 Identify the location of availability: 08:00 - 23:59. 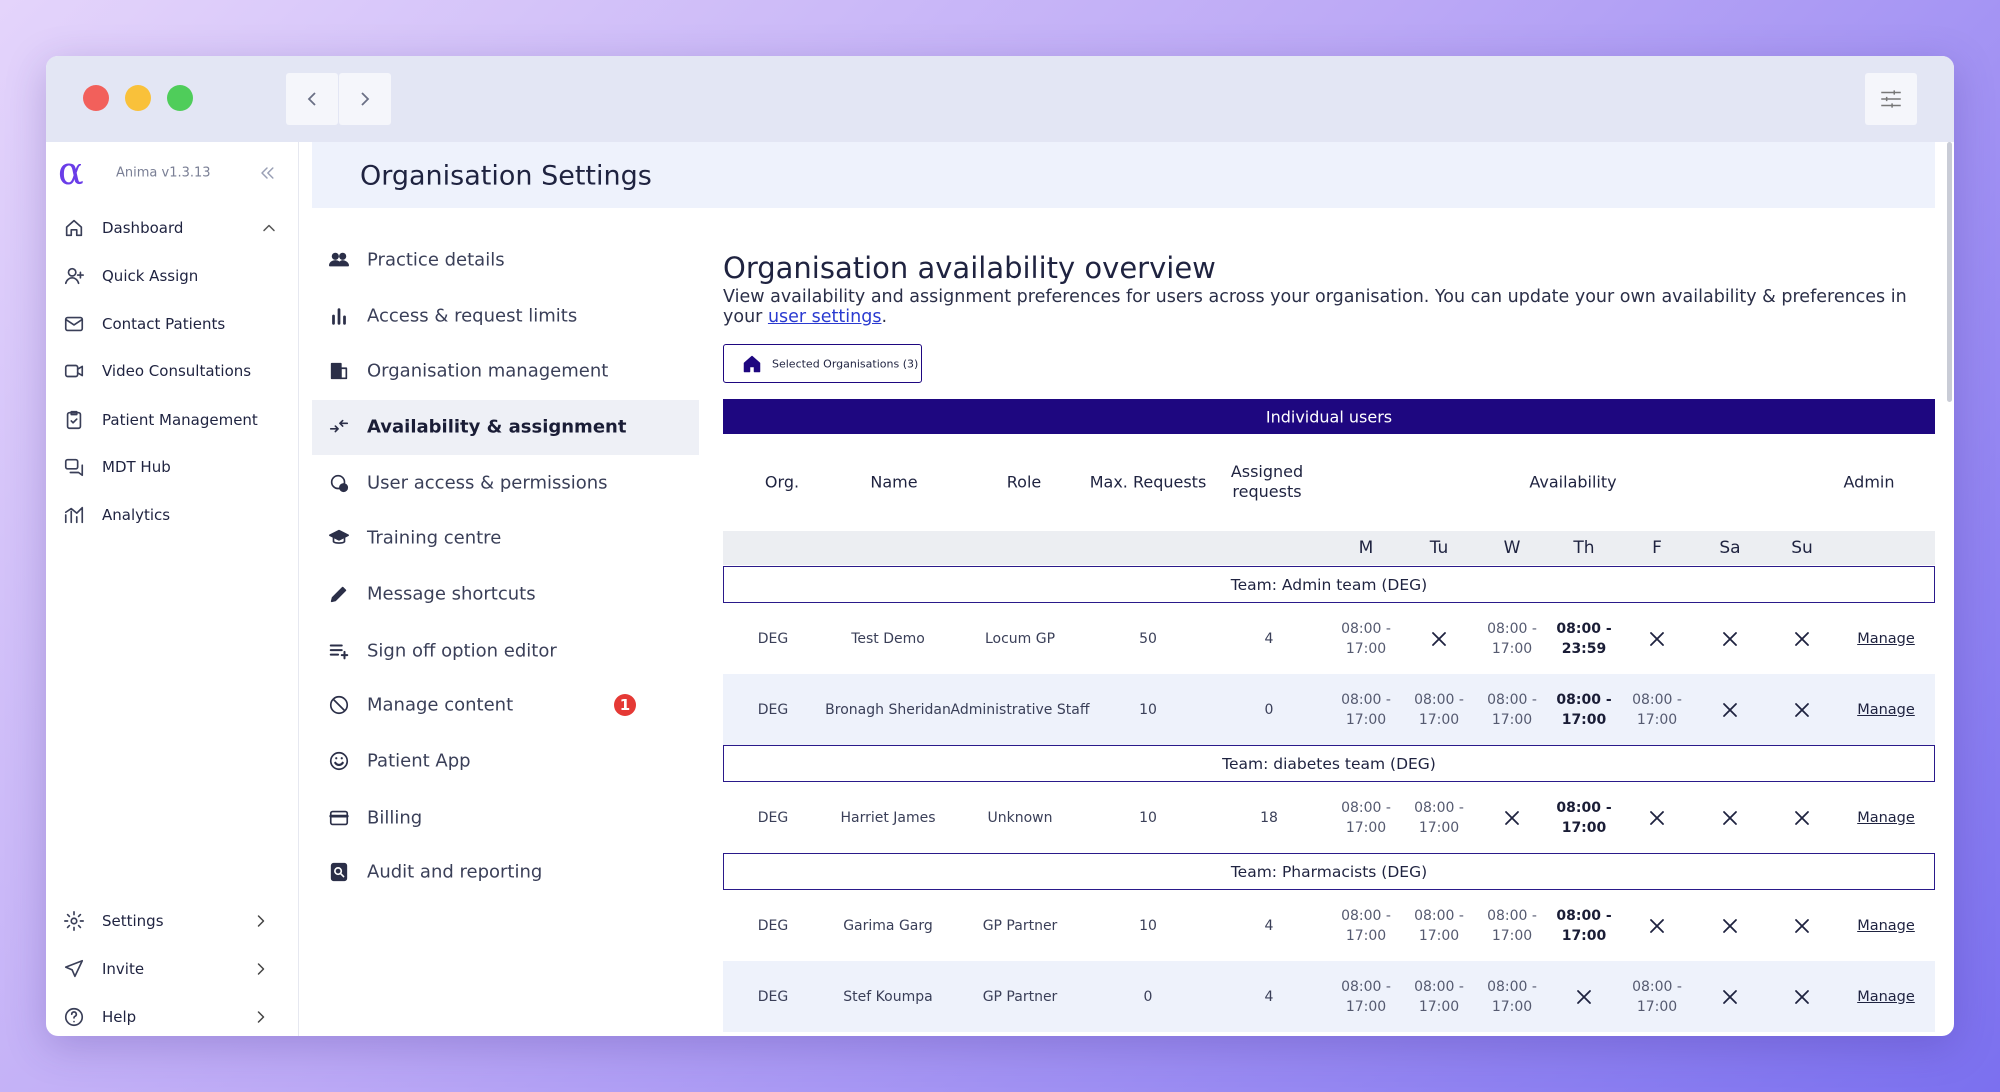
(1584, 638).